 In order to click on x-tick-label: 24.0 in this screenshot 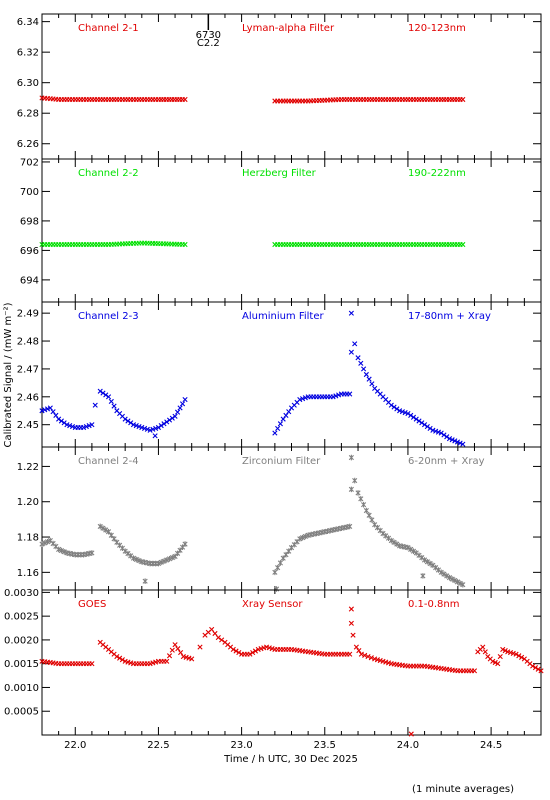, I will do `click(408, 745)`.